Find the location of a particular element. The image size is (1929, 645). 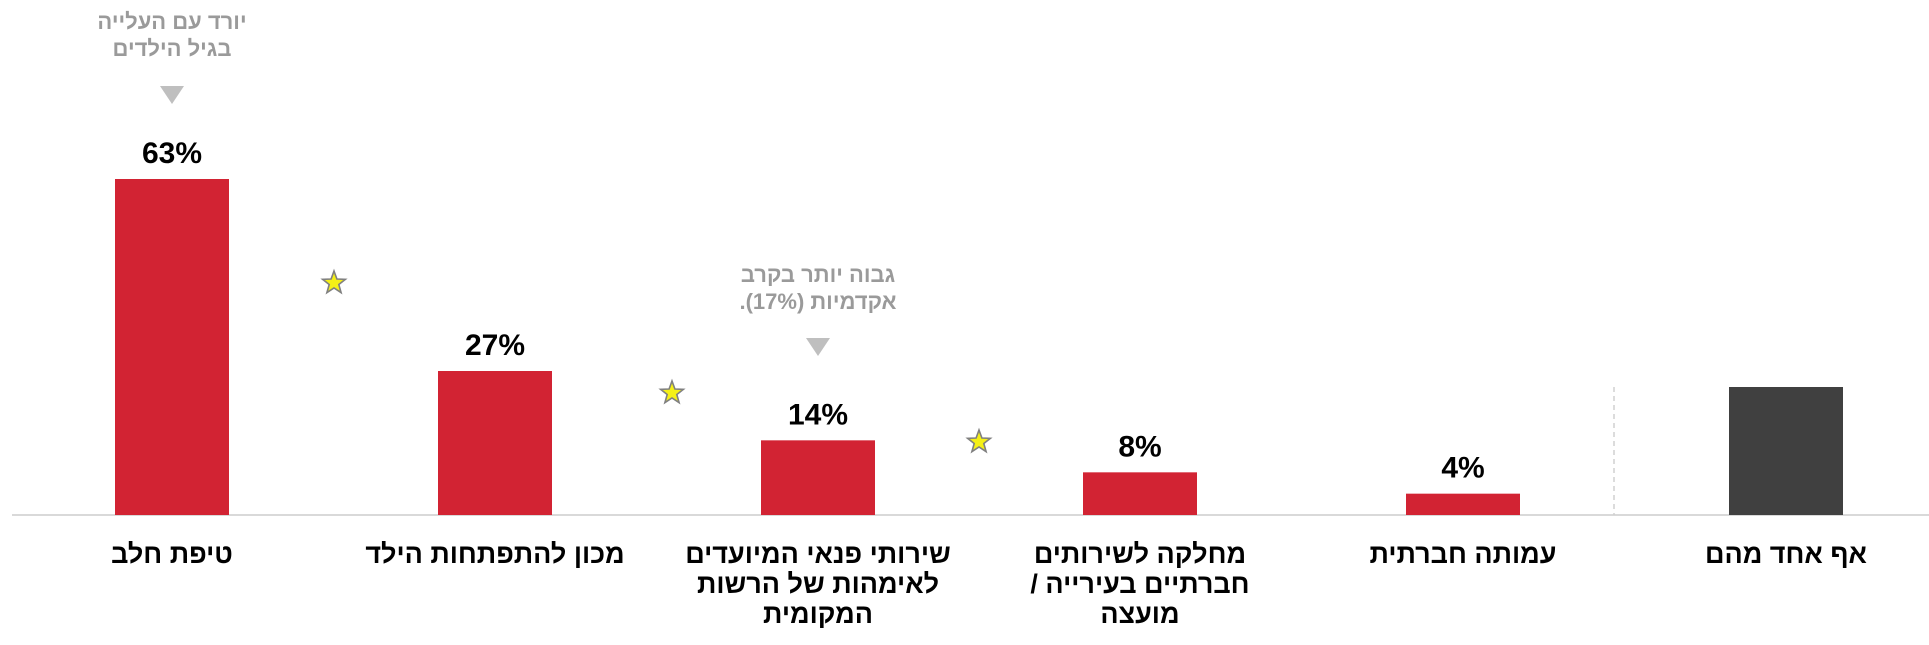

category-label-line: אף אחד מהם is located at coordinates (1786, 554).